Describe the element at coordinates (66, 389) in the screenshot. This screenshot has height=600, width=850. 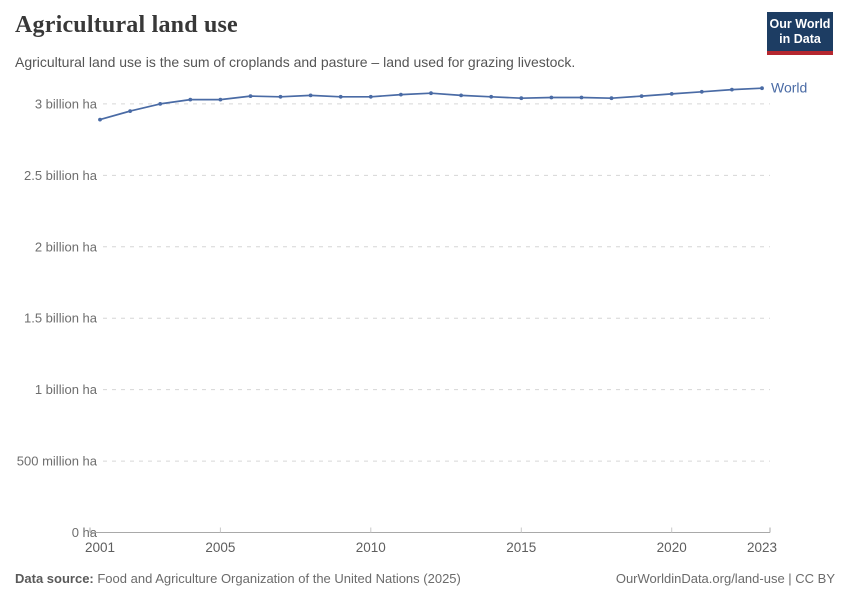
I see `y-axis-tick-label: 1 billion ha` at that location.